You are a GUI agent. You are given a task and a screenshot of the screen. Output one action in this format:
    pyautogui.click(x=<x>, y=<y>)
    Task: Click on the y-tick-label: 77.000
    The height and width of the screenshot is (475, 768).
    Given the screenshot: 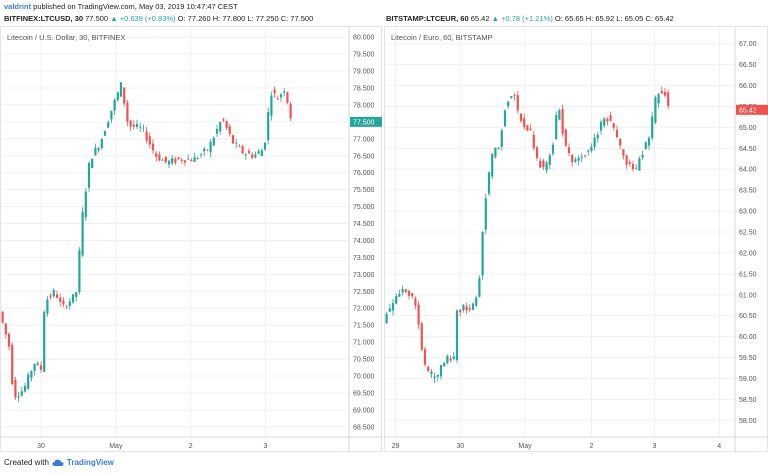 What is the action you would take?
    pyautogui.click(x=364, y=139)
    